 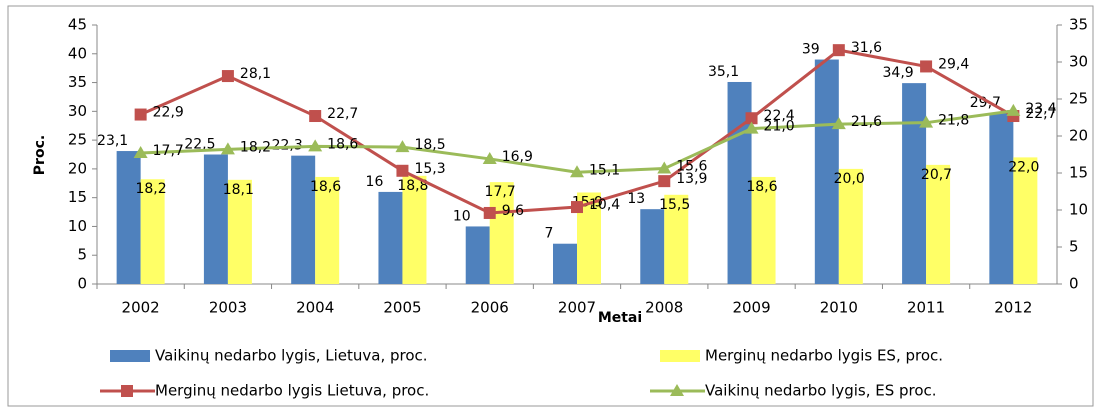 I want to click on legend-label: Merginų nedarbo lygis Lietuva, proc., so click(x=292, y=391).